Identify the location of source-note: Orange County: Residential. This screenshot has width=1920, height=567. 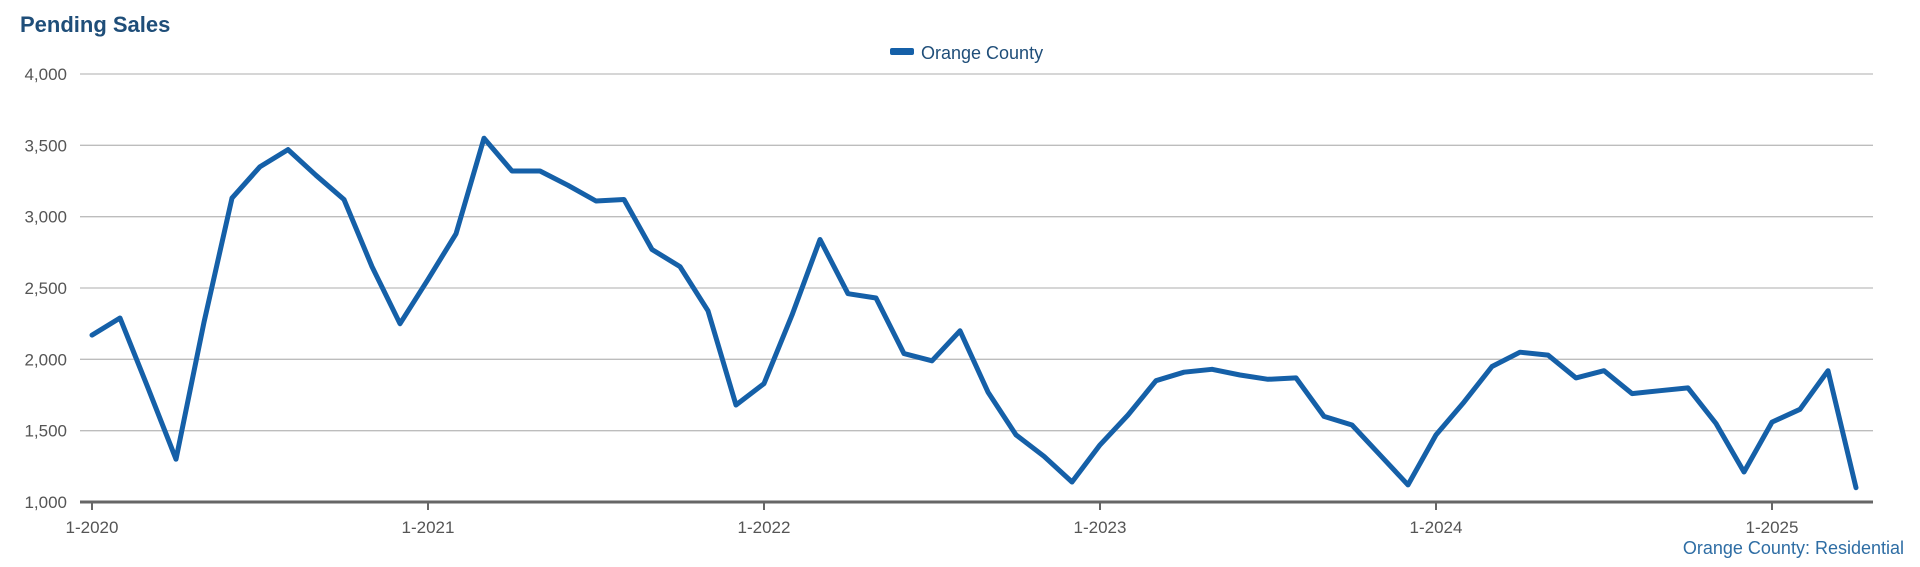
(1793, 548).